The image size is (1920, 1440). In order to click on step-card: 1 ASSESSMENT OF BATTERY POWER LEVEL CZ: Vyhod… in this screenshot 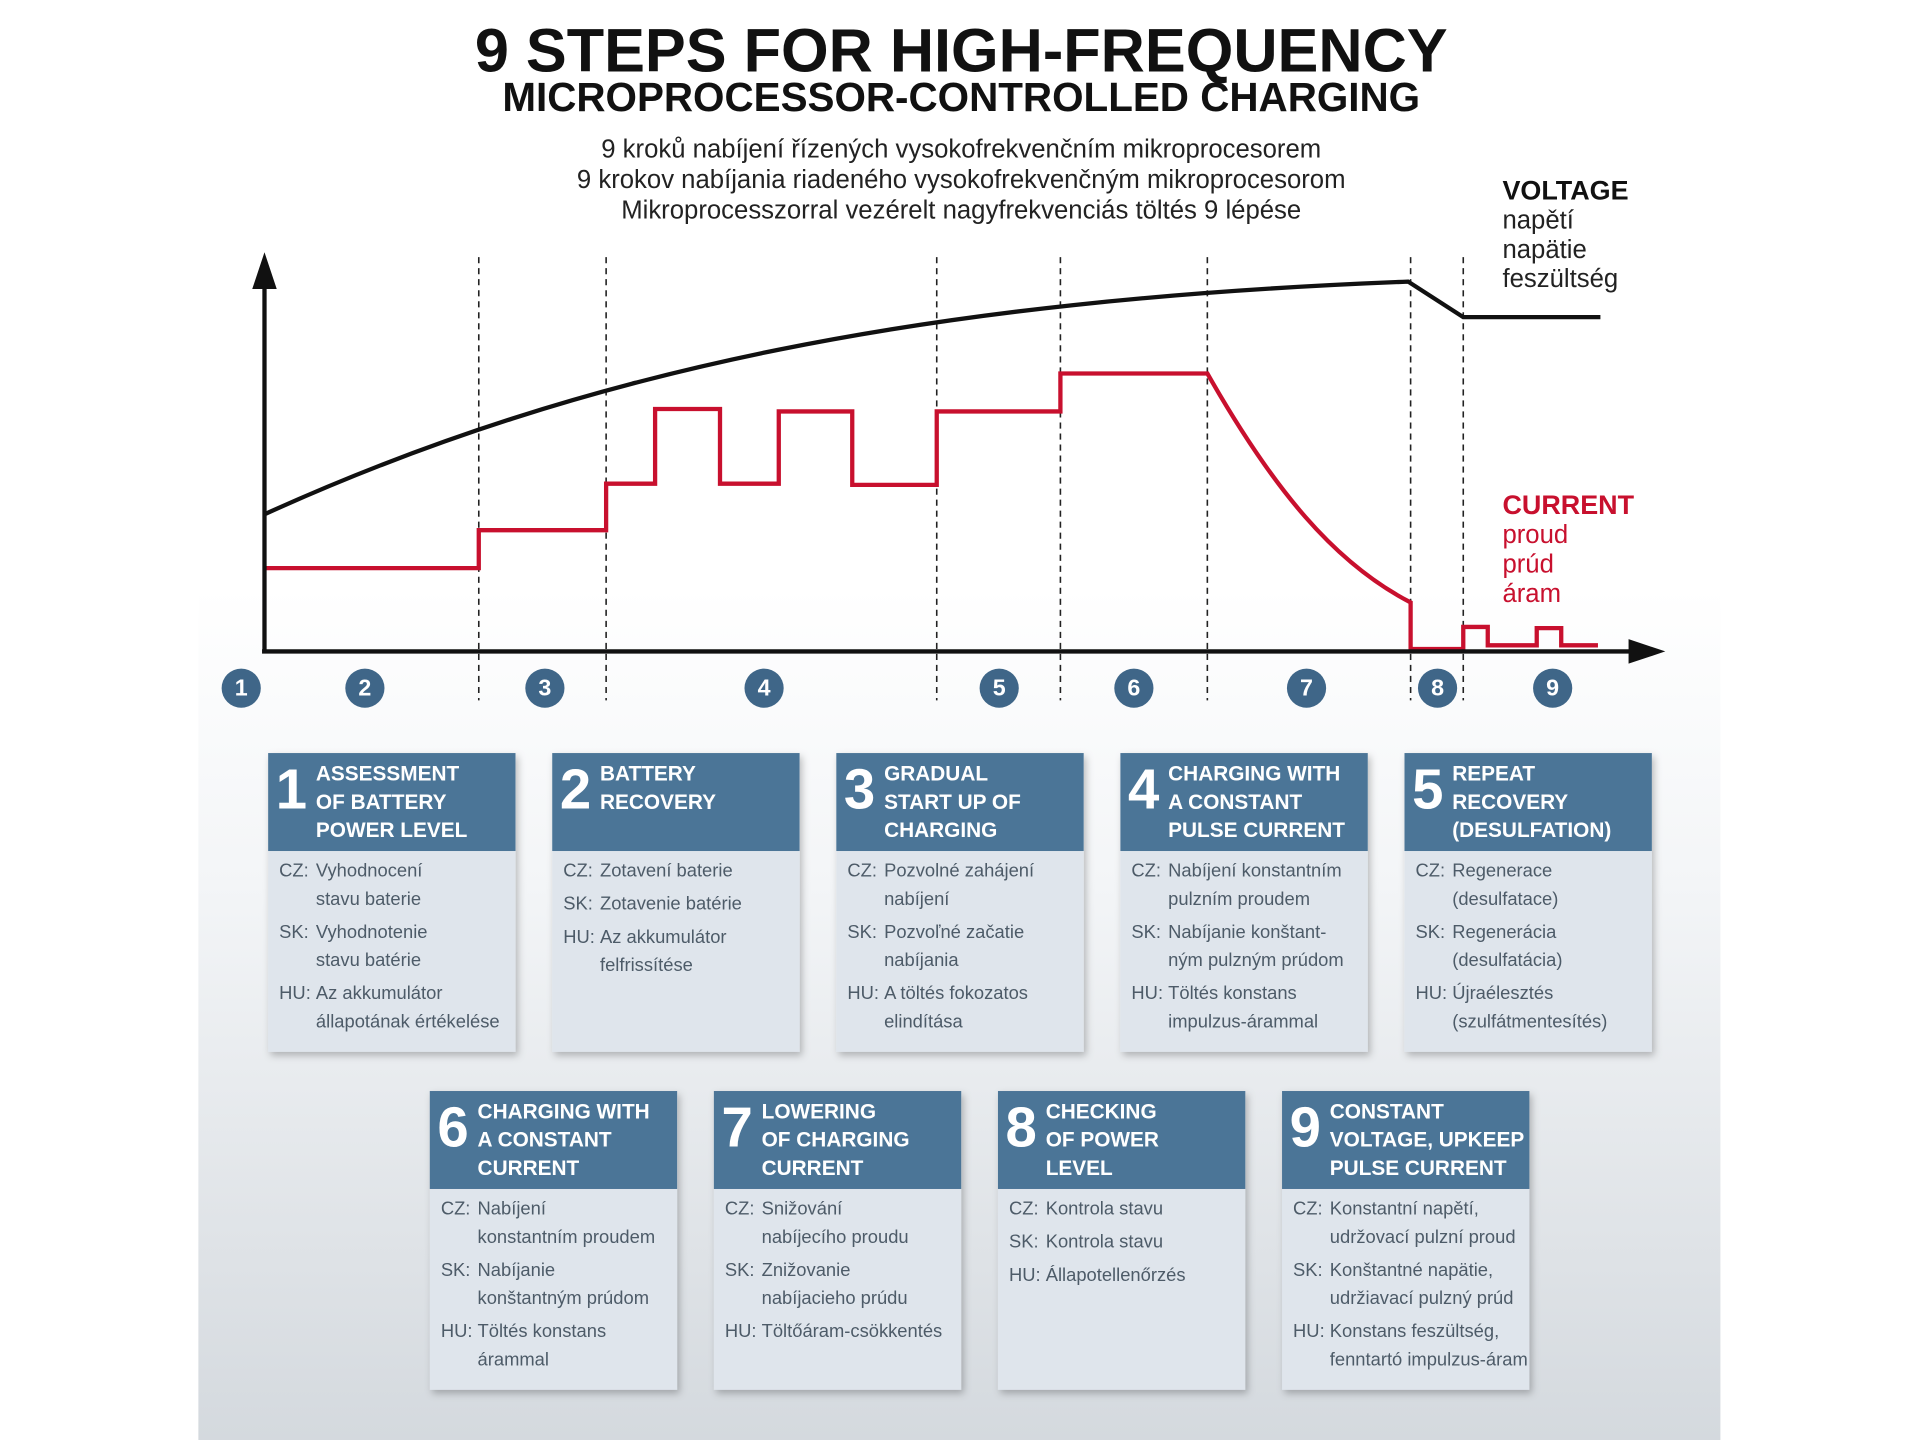, I will do `click(392, 902)`.